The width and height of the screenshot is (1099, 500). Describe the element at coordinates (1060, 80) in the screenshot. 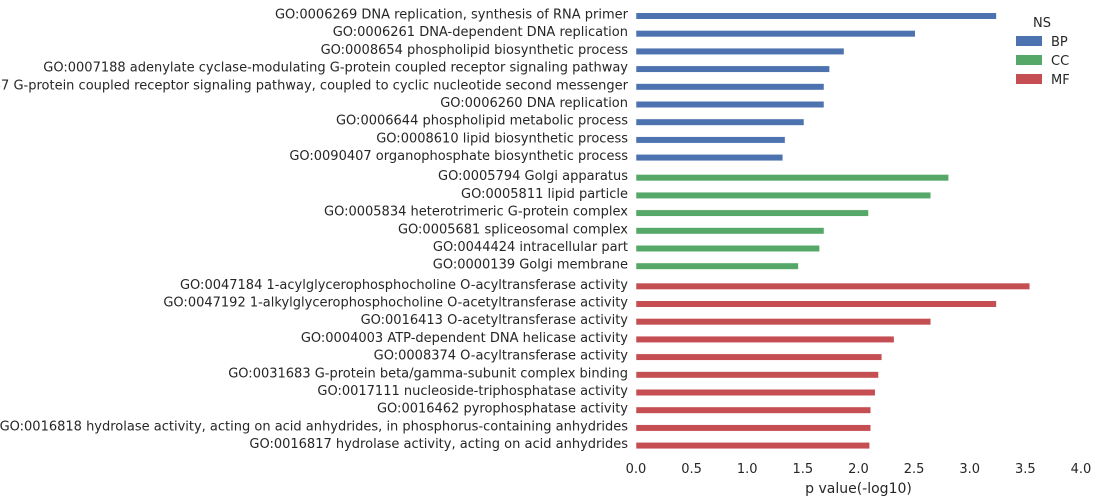

I see `legend-label-mf: MF` at that location.